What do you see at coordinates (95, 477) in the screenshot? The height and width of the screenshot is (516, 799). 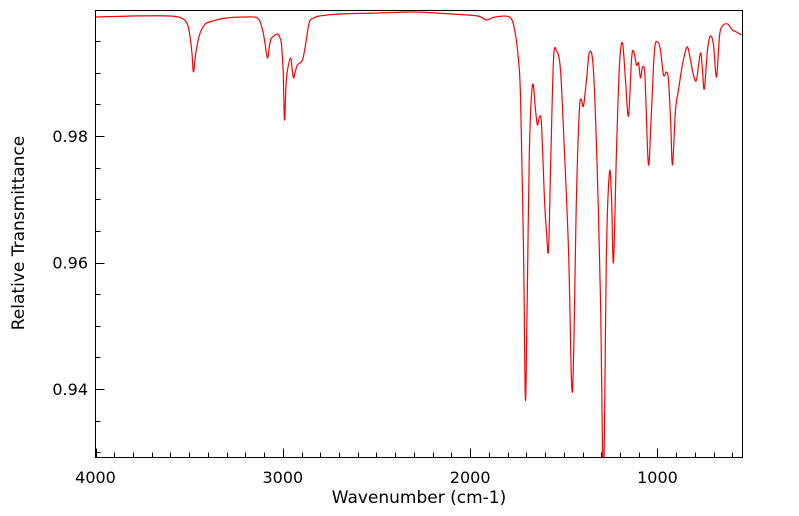 I see `x-tick-label: 4000` at bounding box center [95, 477].